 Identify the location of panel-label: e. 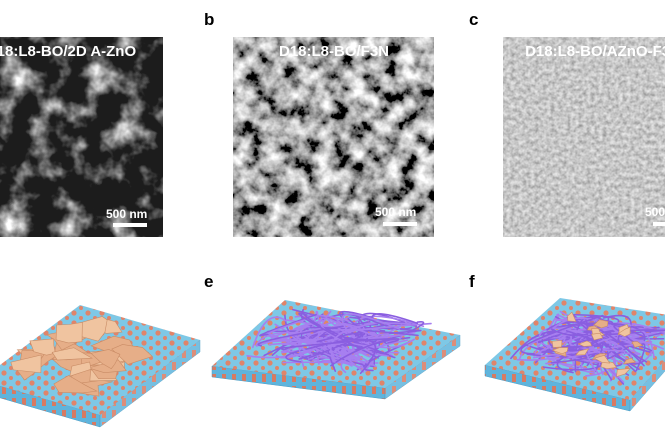
(209, 281).